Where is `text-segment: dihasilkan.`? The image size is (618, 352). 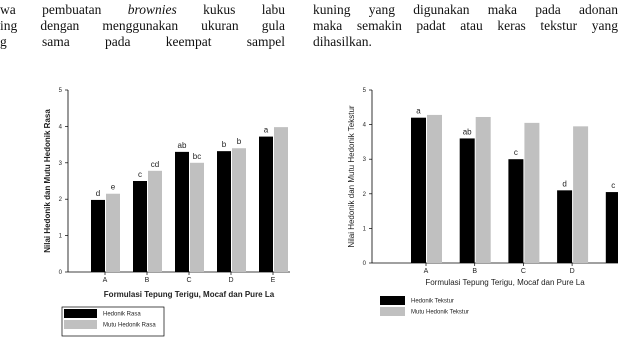 text-segment: dihasilkan. is located at coordinates (342, 41).